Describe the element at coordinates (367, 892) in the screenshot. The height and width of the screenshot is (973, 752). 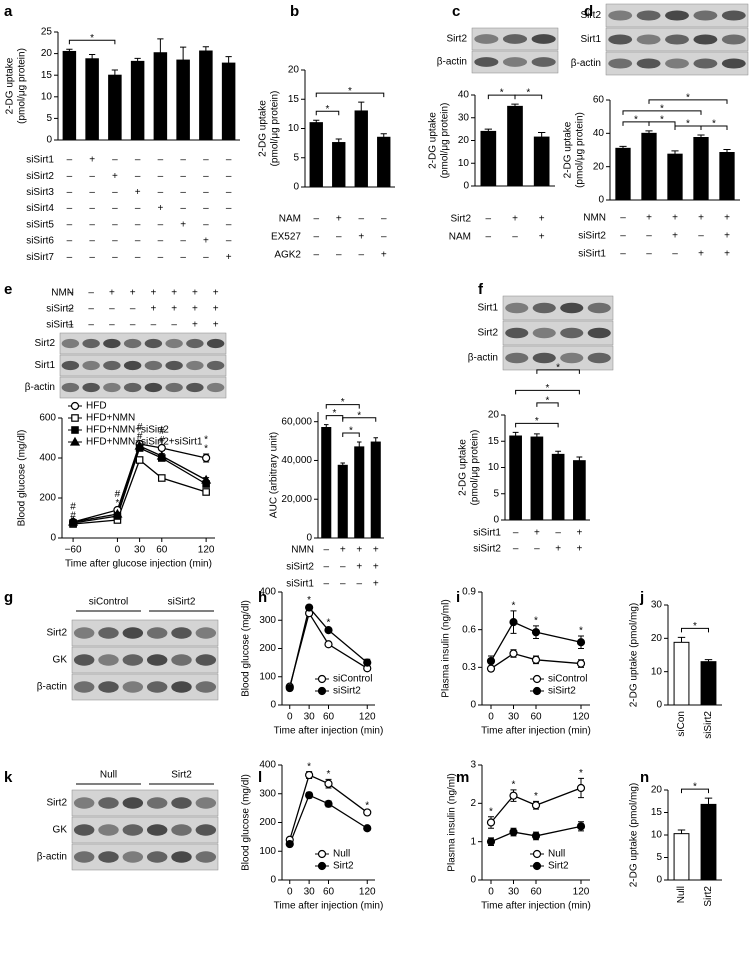
I see `x-tick-label: 120` at that location.